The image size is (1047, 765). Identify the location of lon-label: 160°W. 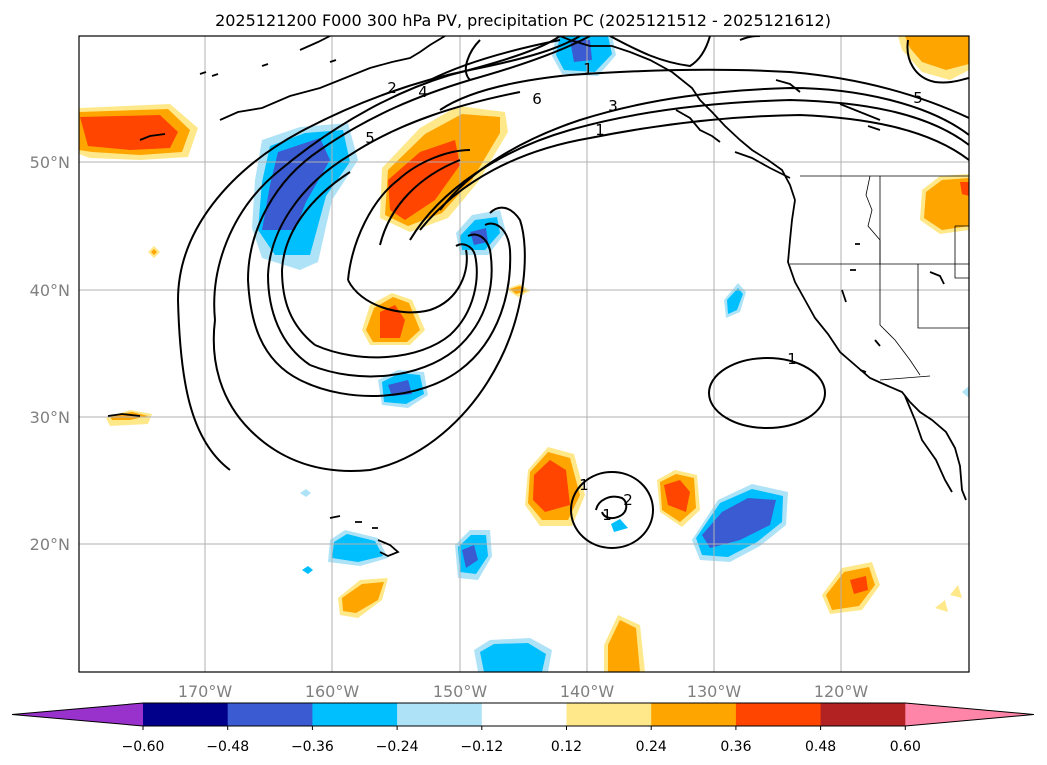
(332, 691).